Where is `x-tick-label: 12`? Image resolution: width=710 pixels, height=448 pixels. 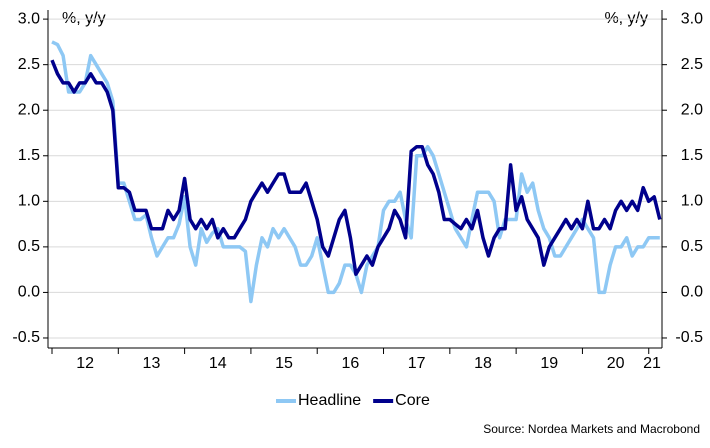 x-tick-label: 12 is located at coordinates (85, 363).